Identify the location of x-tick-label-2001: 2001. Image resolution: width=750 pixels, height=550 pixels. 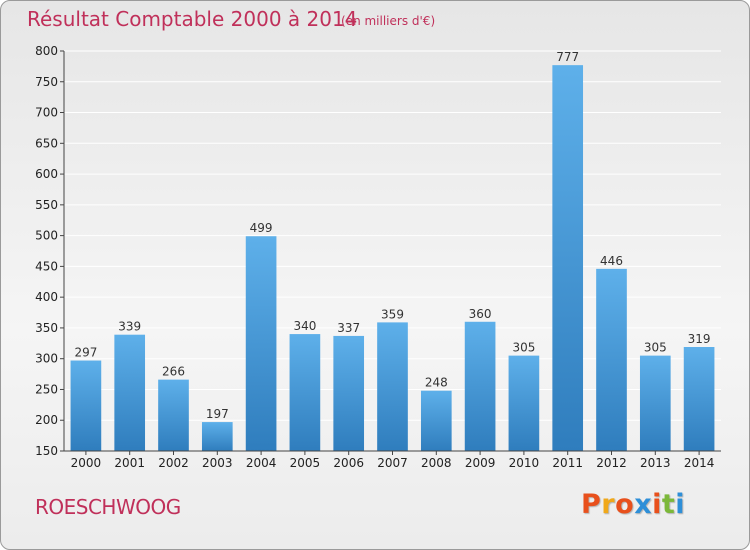
(129, 463).